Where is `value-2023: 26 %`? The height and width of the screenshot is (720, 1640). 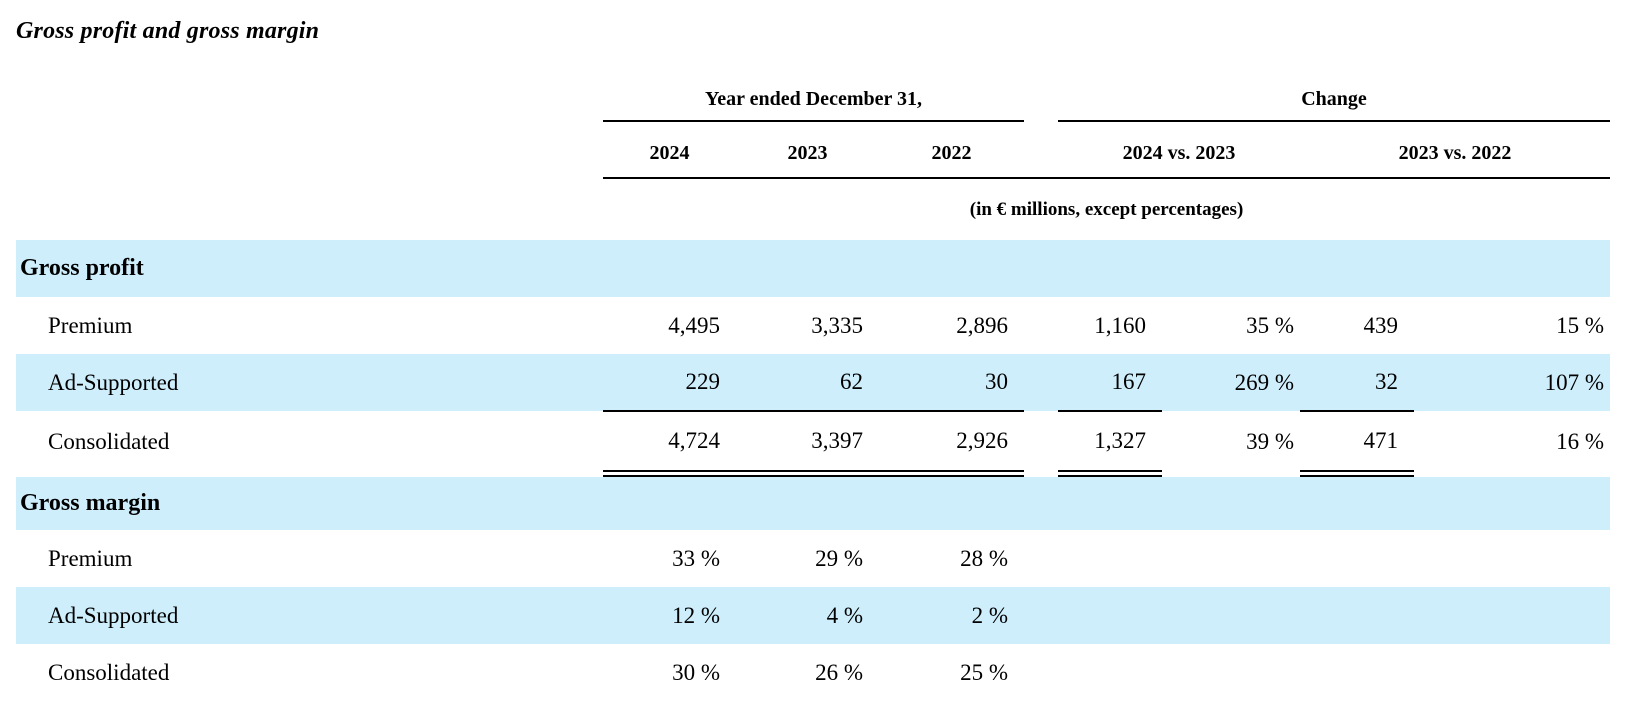 value-2023: 26 % is located at coordinates (839, 672).